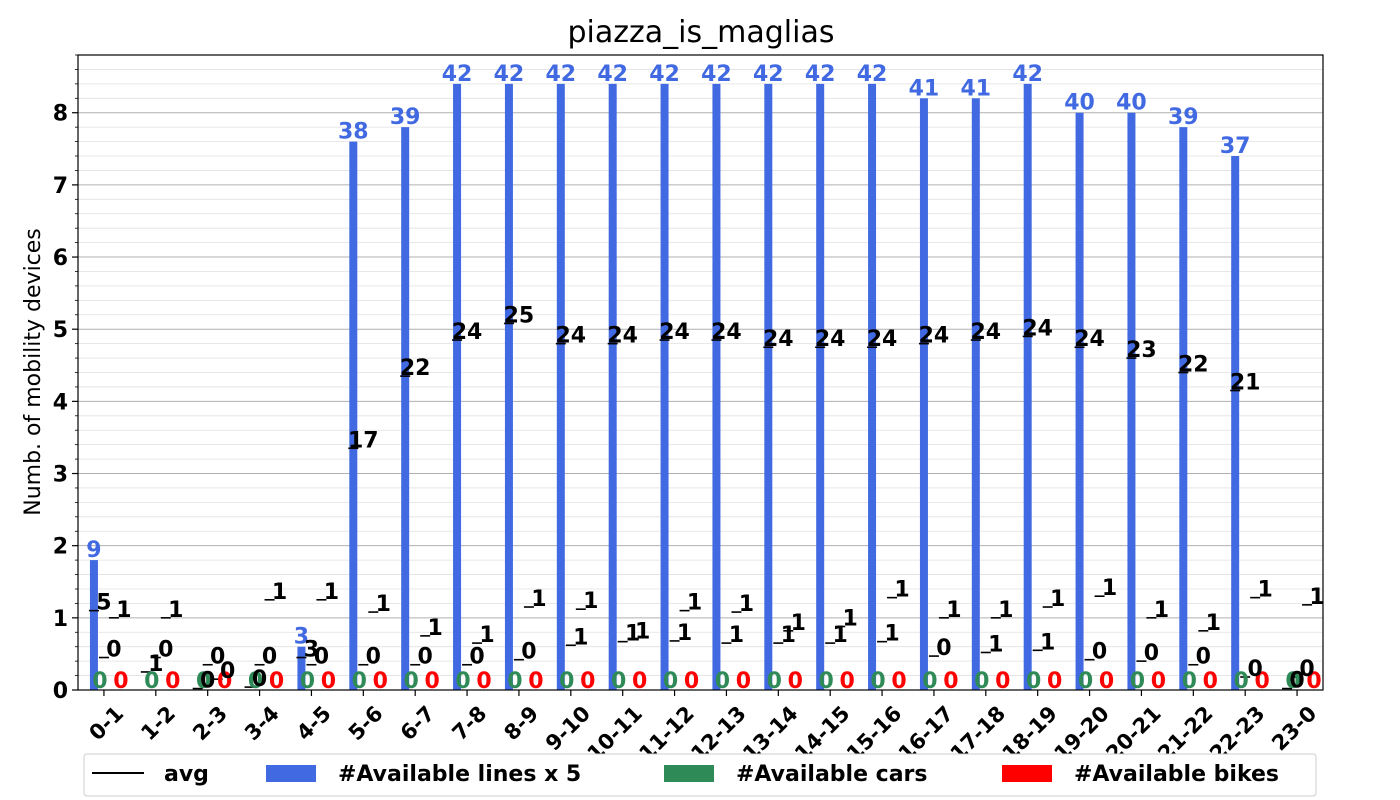 The width and height of the screenshot is (1400, 800). Describe the element at coordinates (521, 723) in the screenshot. I see `x-tick-label: 8-9` at that location.